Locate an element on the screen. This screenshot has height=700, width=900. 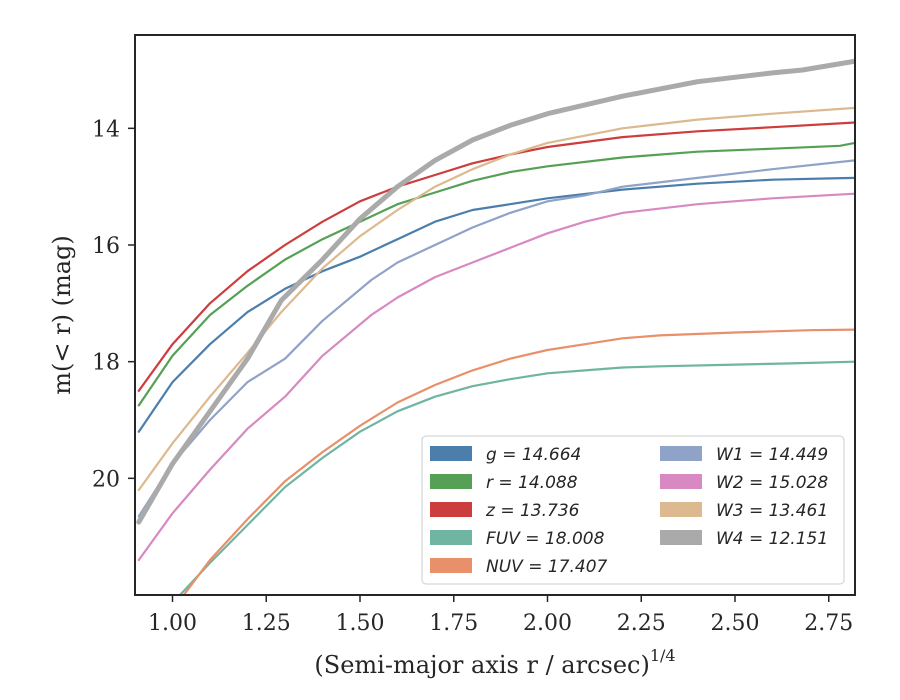
legend-label: g = 14.664 is located at coordinates (533, 455).